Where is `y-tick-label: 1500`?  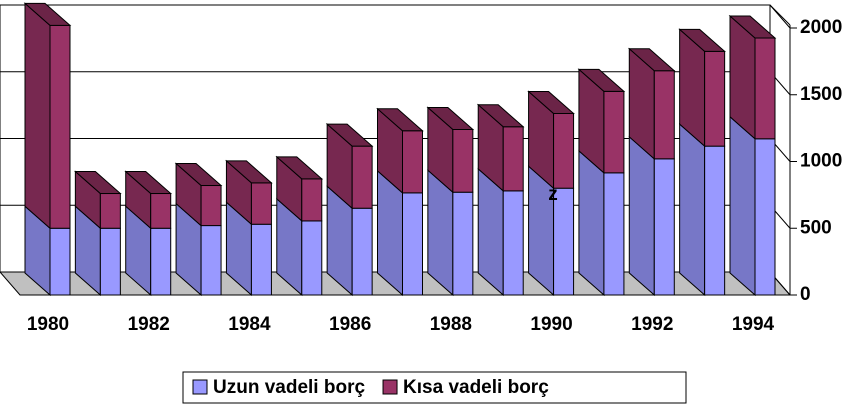
y-tick-label: 1500 is located at coordinates (821, 94).